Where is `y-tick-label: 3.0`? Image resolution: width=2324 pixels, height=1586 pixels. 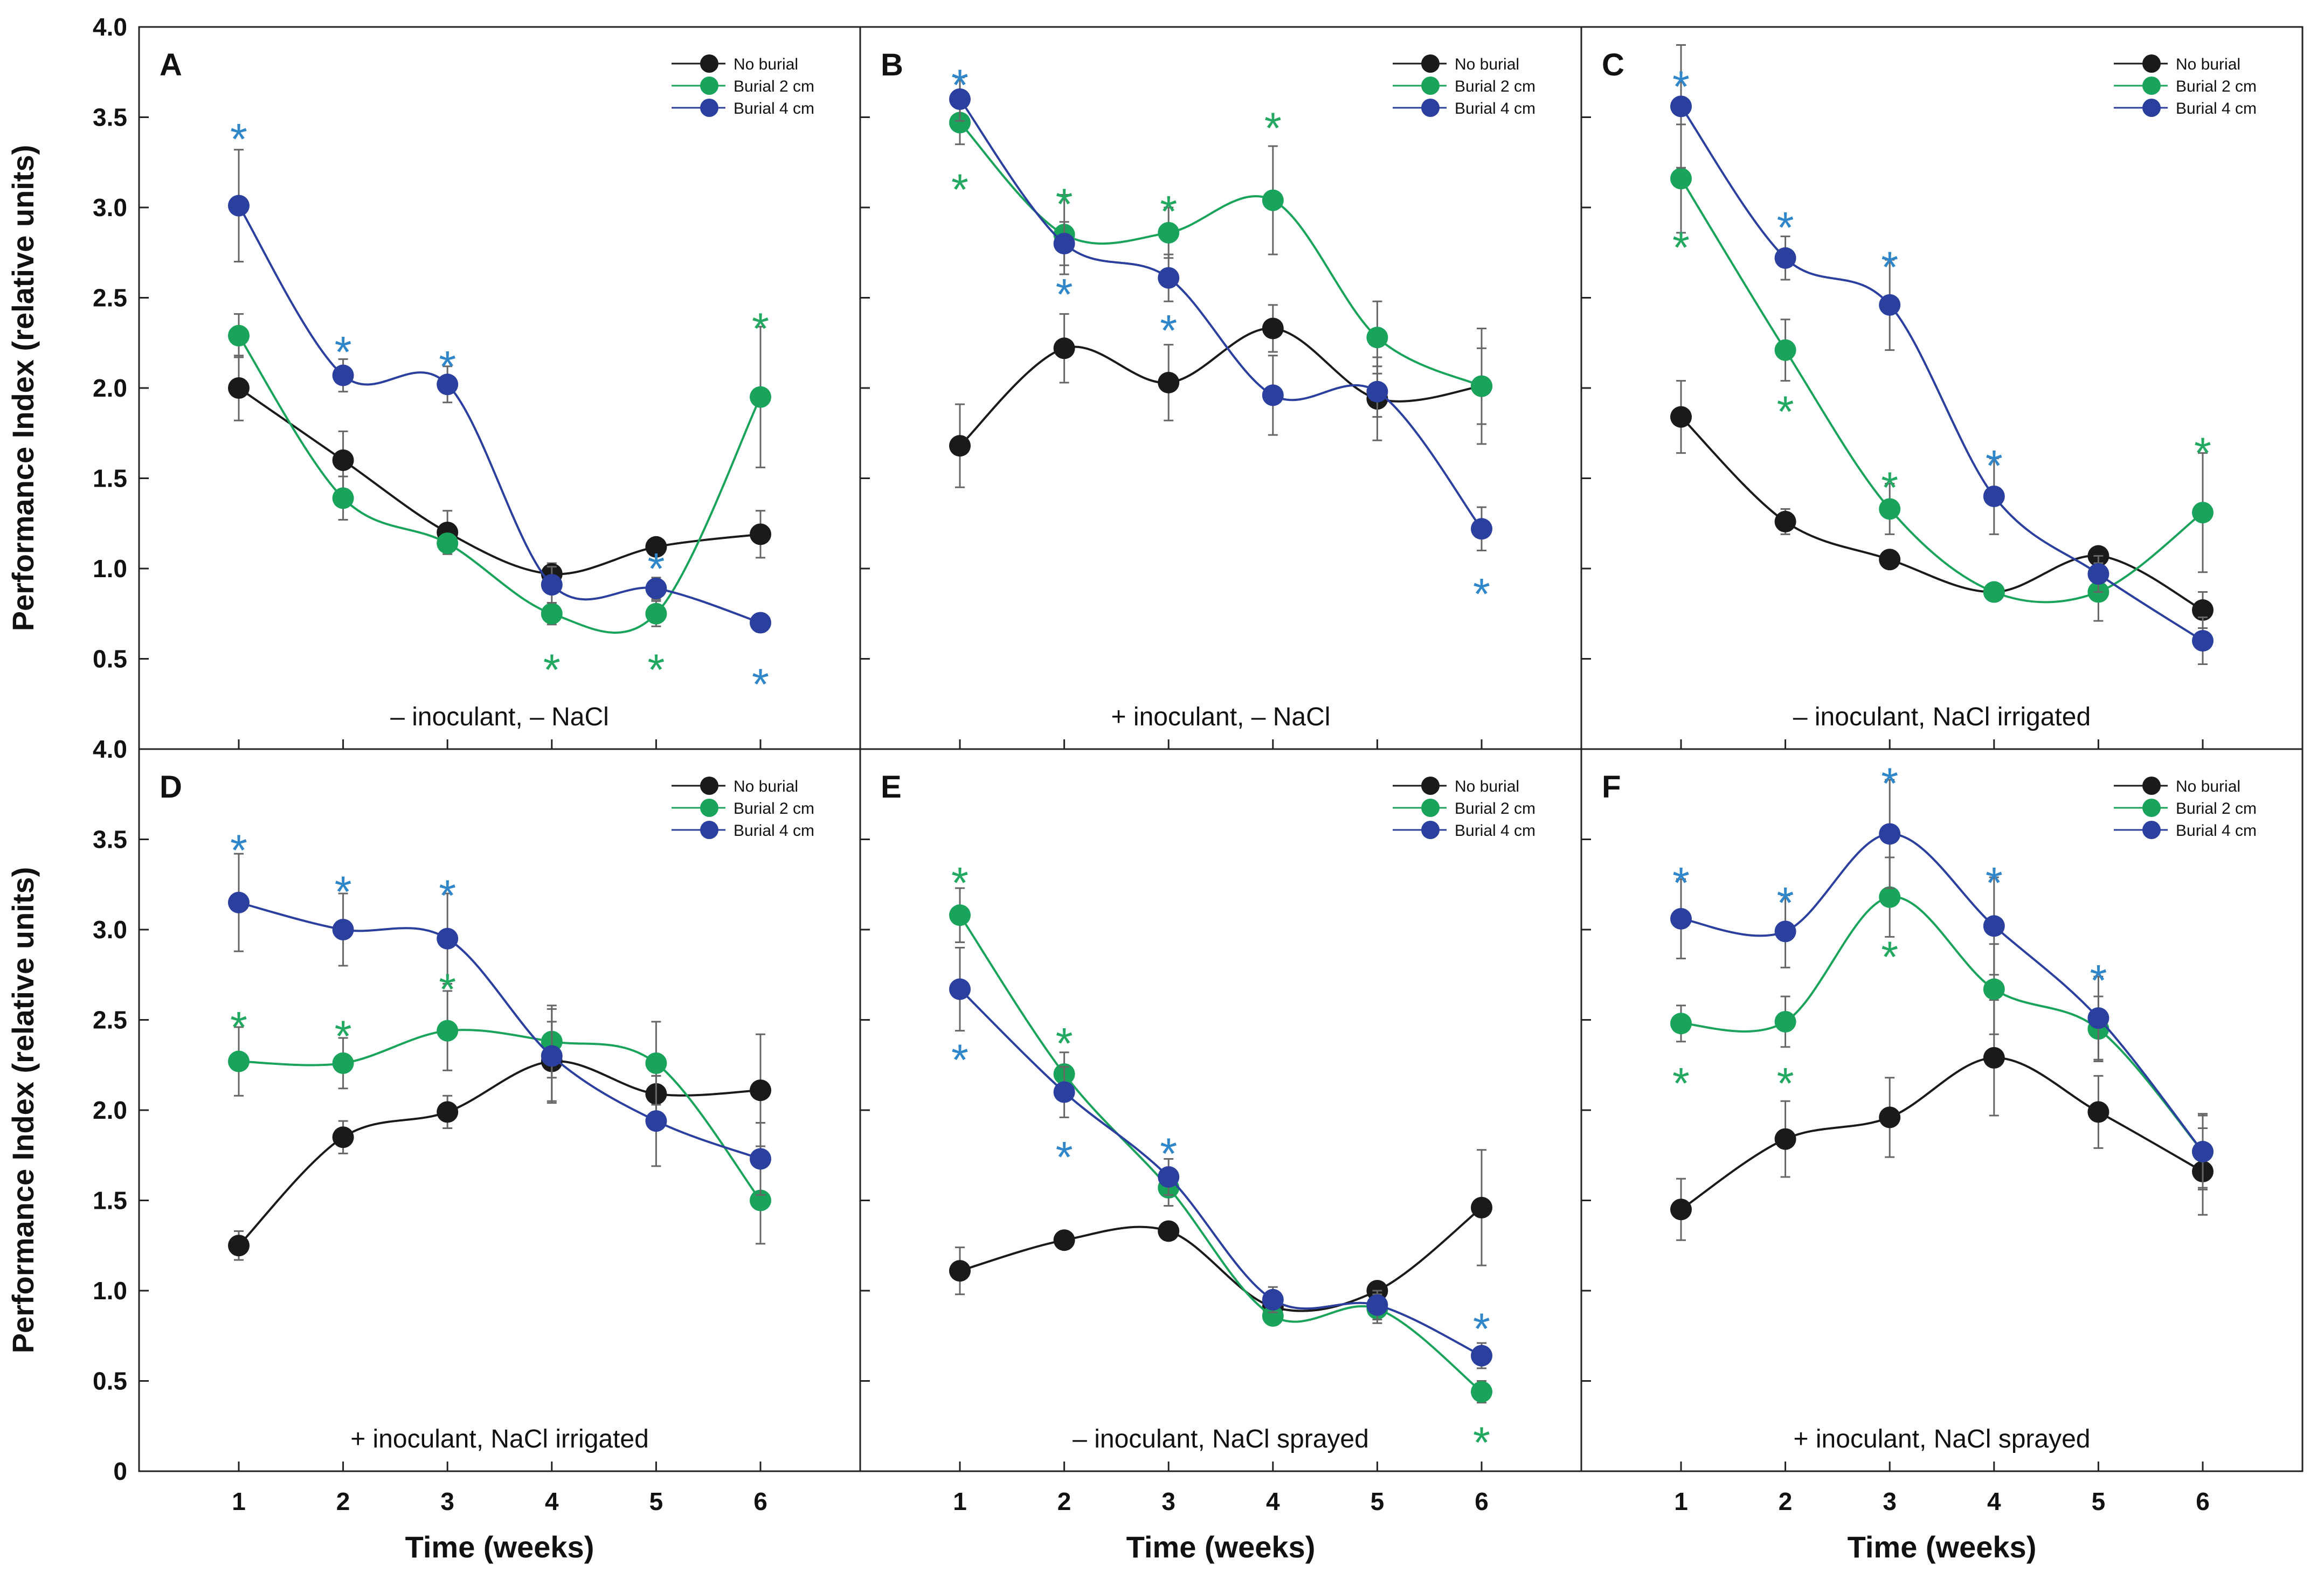 y-tick-label: 3.0 is located at coordinates (110, 207).